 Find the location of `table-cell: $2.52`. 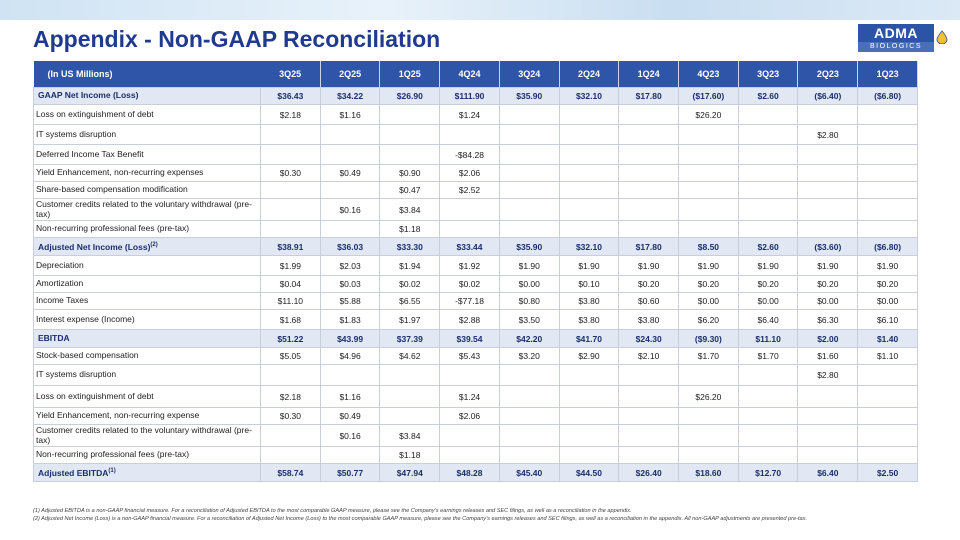

table-cell: $2.52 is located at coordinates (469, 190).